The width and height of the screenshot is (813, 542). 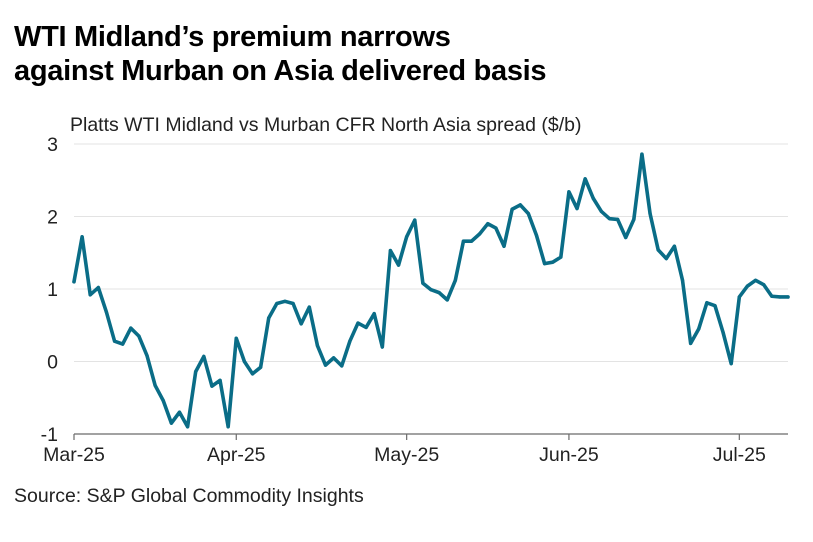 What do you see at coordinates (569, 455) in the screenshot?
I see `x-tick-label: Jun-25` at bounding box center [569, 455].